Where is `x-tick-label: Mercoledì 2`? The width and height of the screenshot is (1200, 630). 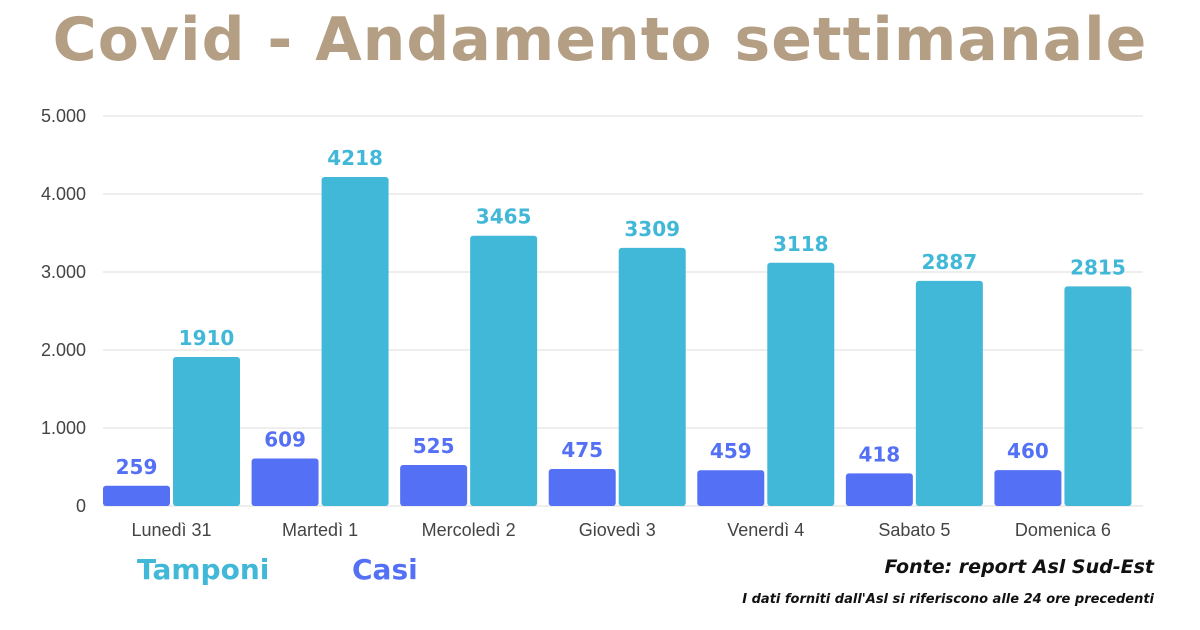
x-tick-label: Mercoledì 2 is located at coordinates (469, 530).